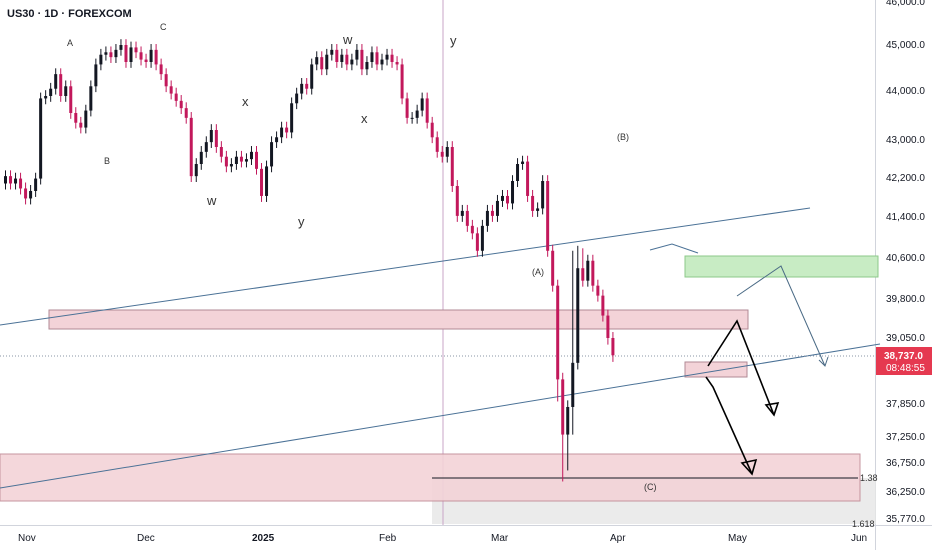 This screenshot has width=932, height=550. What do you see at coordinates (905, 368) in the screenshot?
I see `countdown-timer: 08:48:55` at bounding box center [905, 368].